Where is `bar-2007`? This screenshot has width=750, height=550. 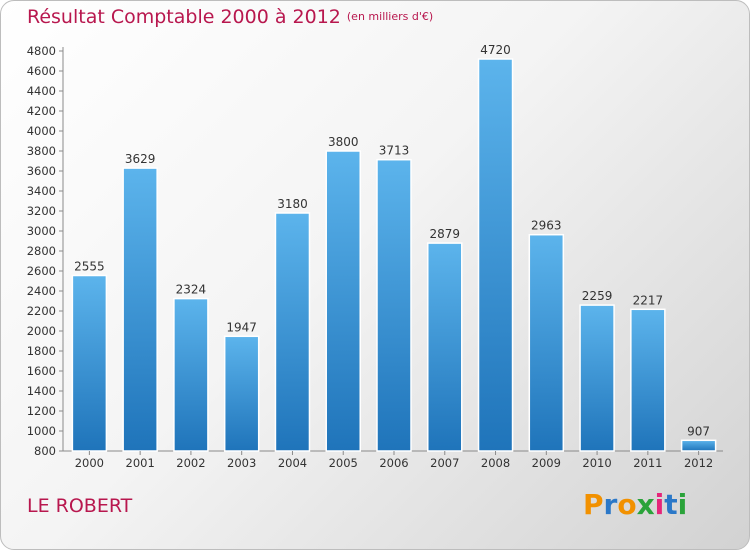 bar-2007 is located at coordinates (445, 347).